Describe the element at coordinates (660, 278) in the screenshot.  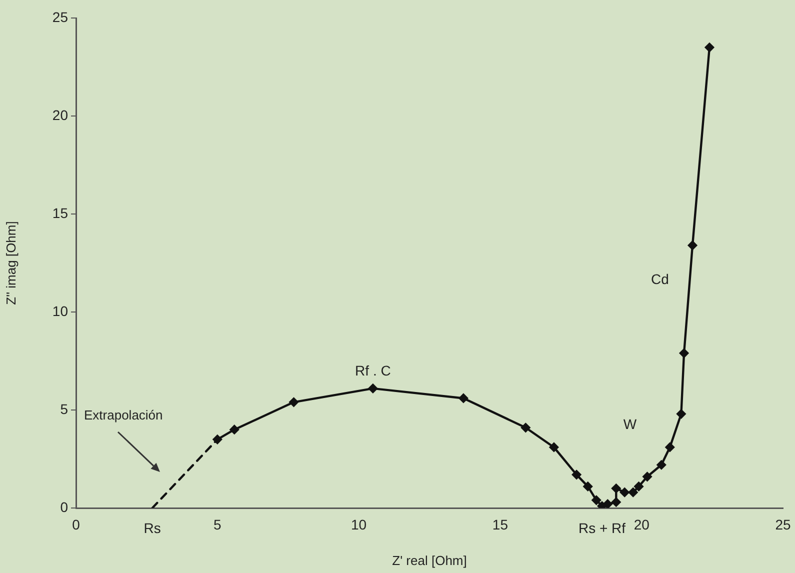
I see `annotation: Cd` at that location.